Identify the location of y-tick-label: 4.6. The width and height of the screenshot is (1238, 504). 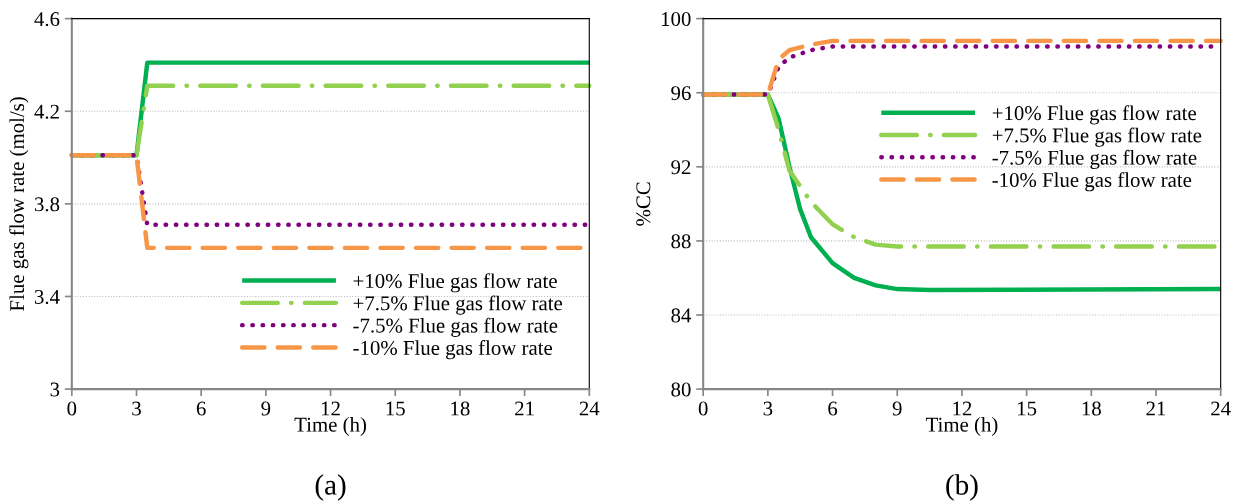
(47, 19).